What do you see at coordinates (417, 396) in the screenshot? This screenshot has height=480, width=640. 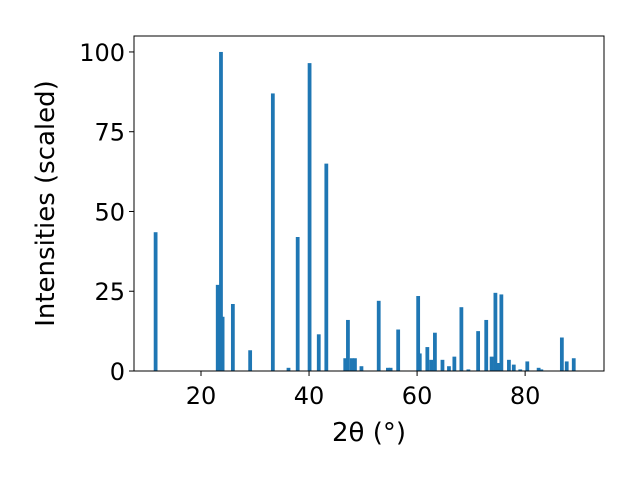 I see `x-tick-label: 60` at bounding box center [417, 396].